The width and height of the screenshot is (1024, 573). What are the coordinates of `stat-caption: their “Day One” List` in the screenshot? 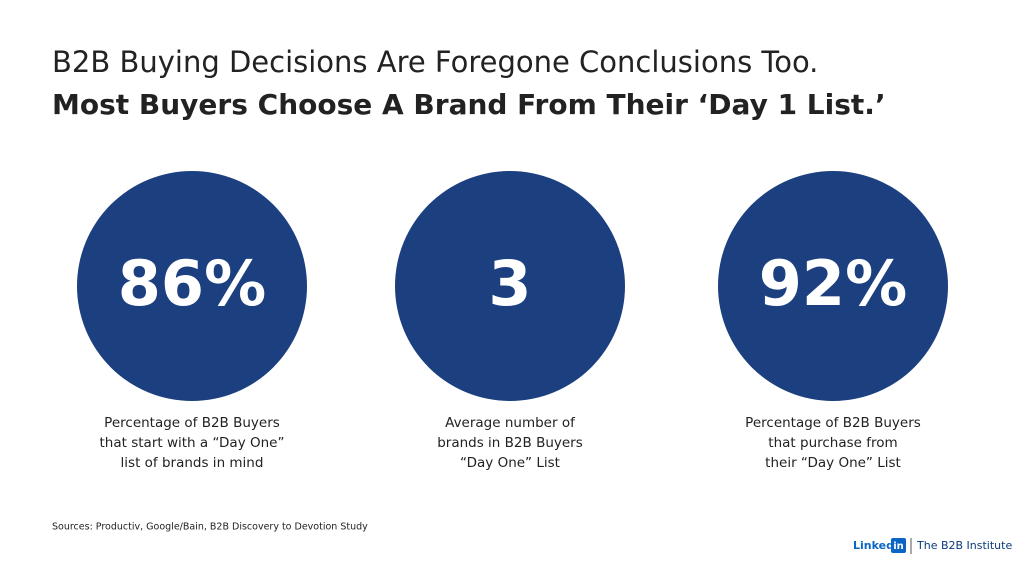 It's located at (833, 463).